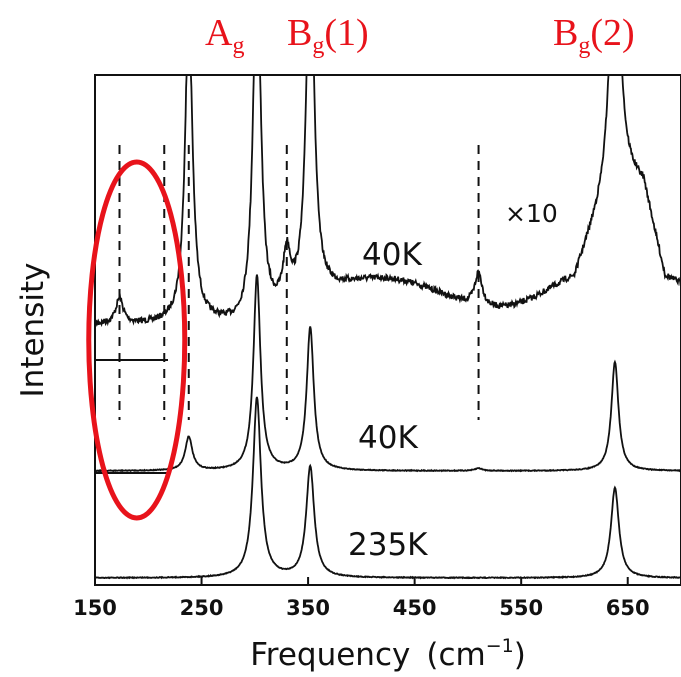 This screenshot has width=681, height=677. I want to click on mode-label-bg2: Bg(2), so click(594, 35).